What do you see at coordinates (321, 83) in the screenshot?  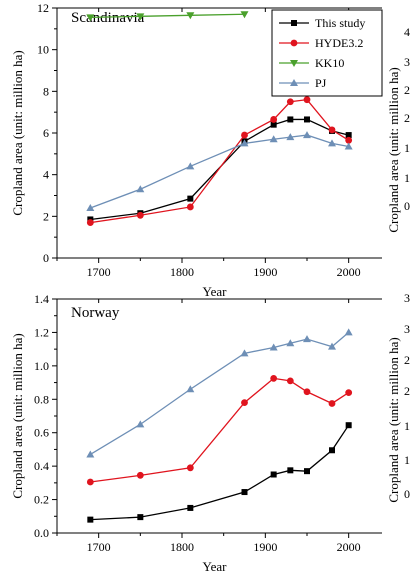 I see `legend-entry-pj: PJ` at bounding box center [321, 83].